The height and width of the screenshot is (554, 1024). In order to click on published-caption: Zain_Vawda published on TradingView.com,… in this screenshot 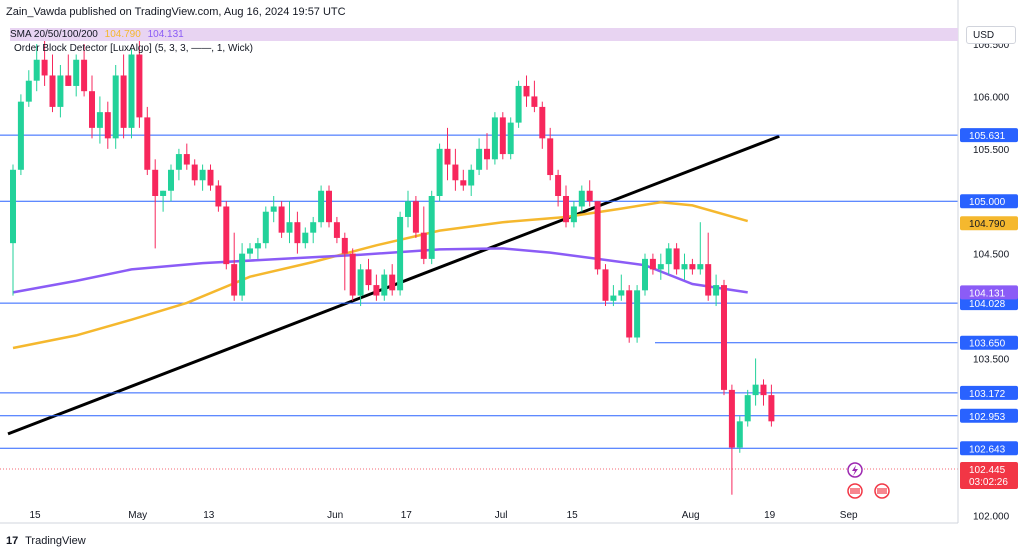, I will do `click(176, 12)`.